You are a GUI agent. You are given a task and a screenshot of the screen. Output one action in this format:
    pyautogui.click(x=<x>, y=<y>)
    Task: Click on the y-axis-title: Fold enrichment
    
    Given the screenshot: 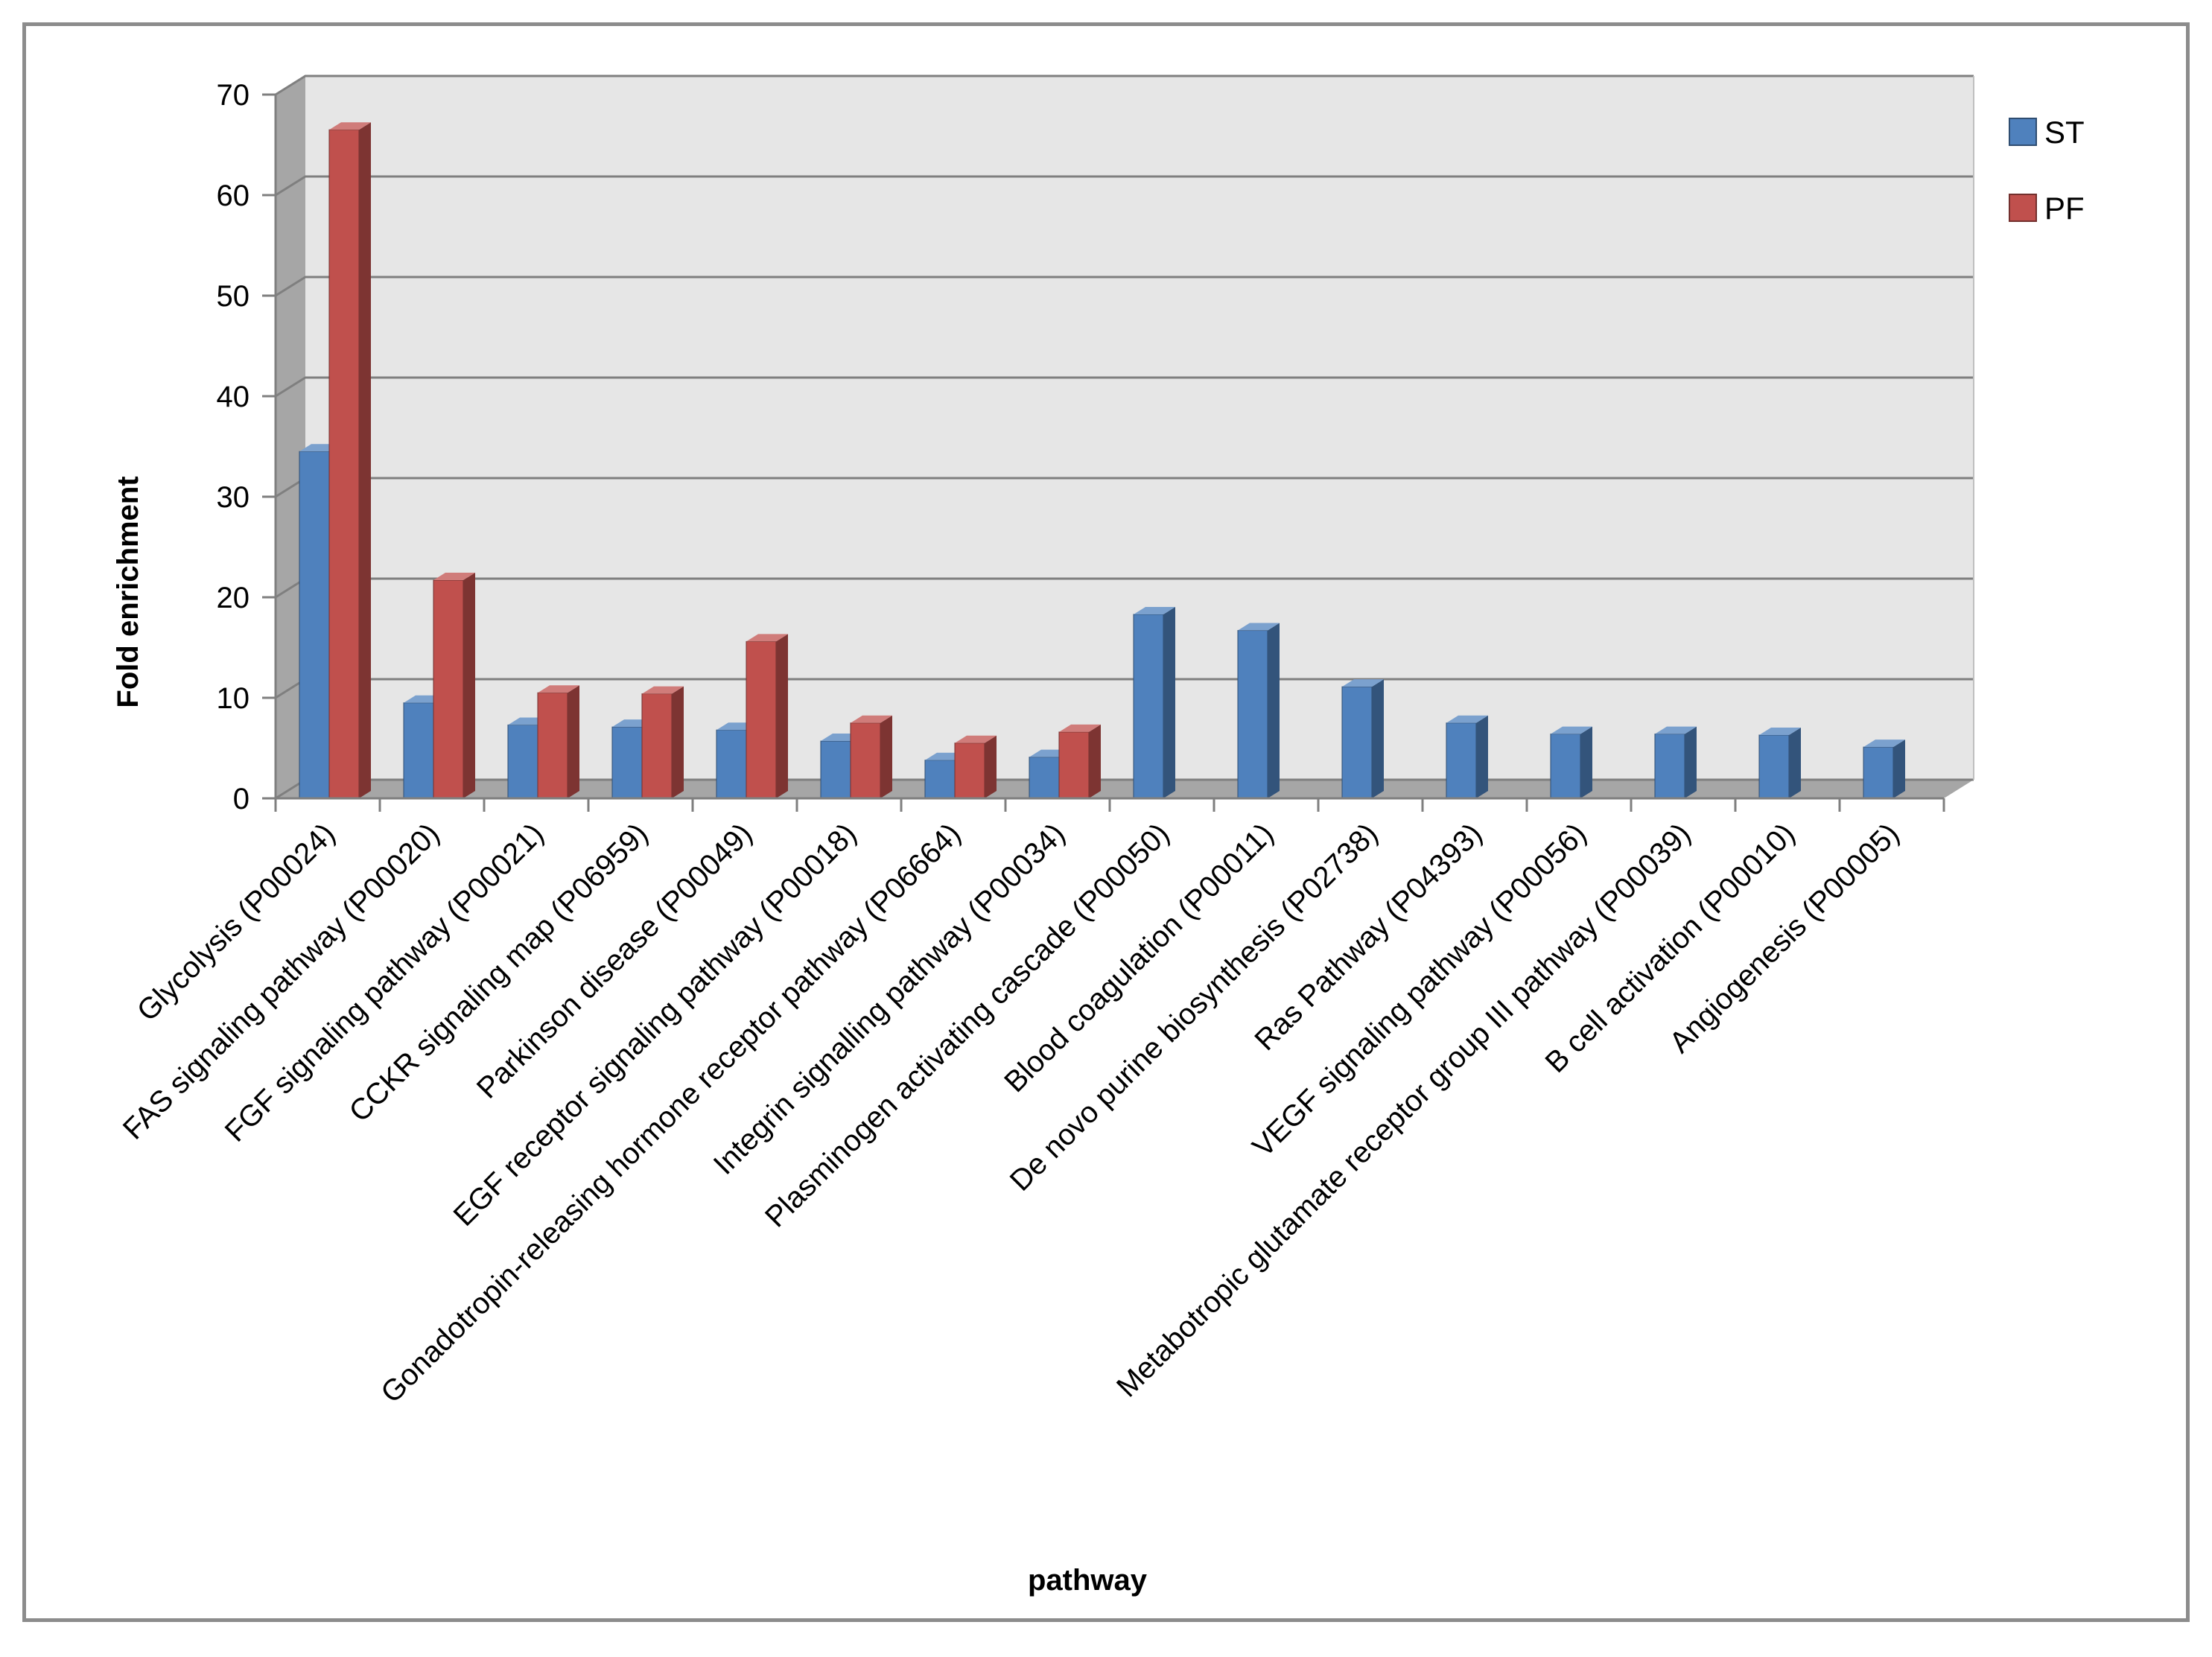 What is the action you would take?
    pyautogui.click(x=128, y=591)
    